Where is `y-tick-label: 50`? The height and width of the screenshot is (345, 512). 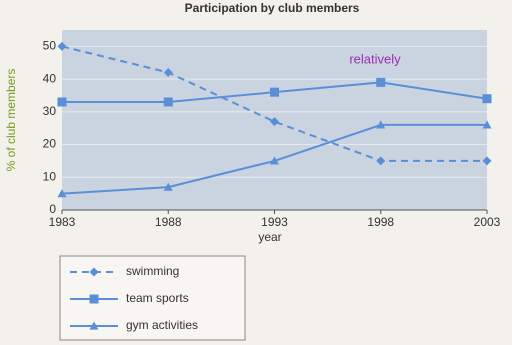 y-tick-label: 50 is located at coordinates (50, 46).